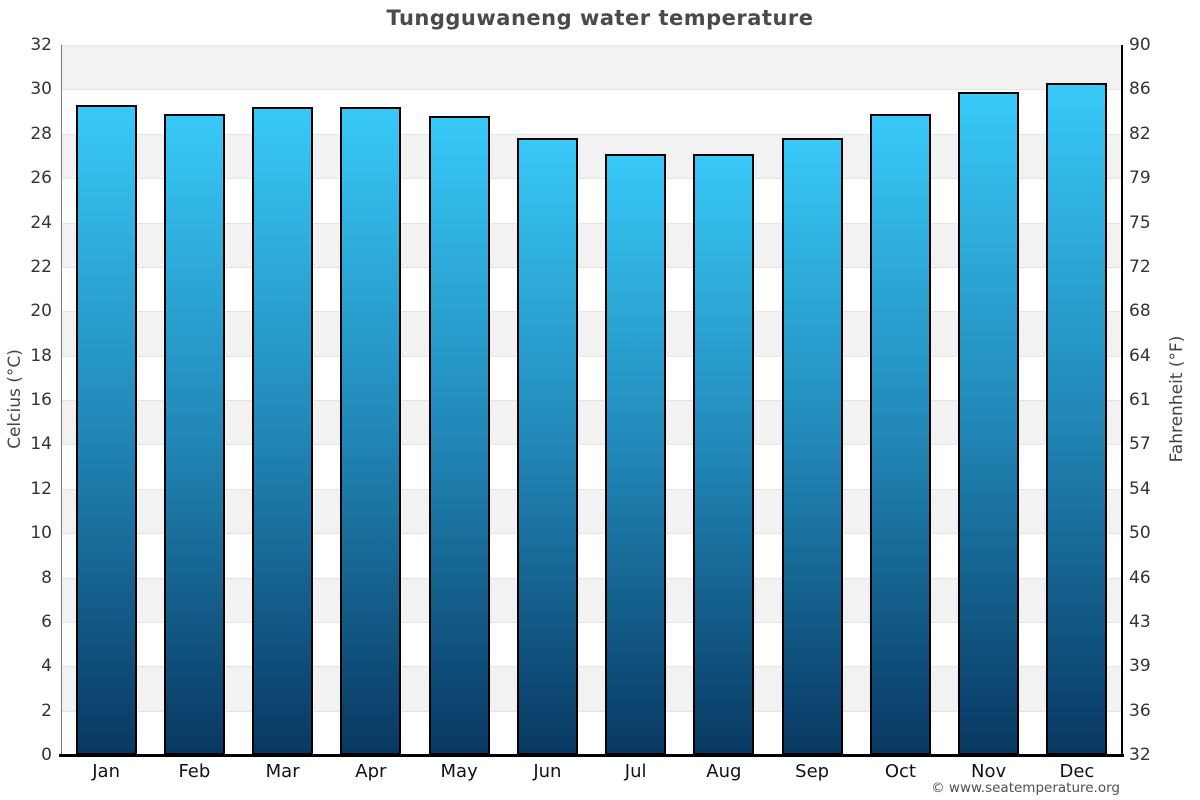  Describe the element at coordinates (812, 446) in the screenshot. I see `bar-sep` at that location.